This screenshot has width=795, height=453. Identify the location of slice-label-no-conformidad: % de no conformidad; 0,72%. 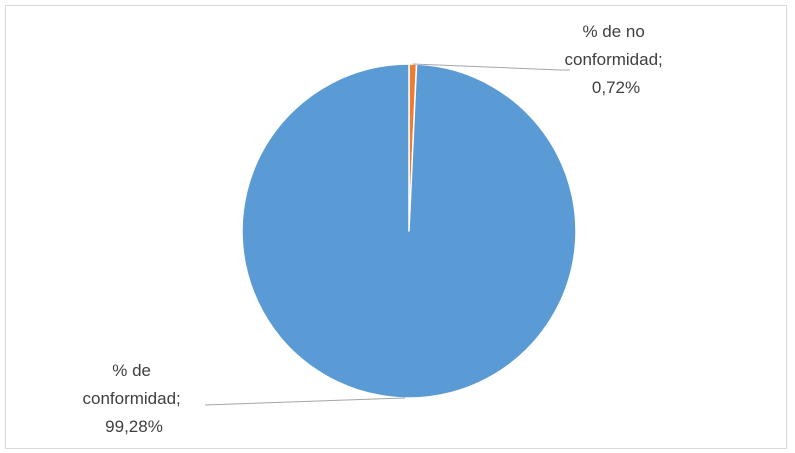
(615, 59).